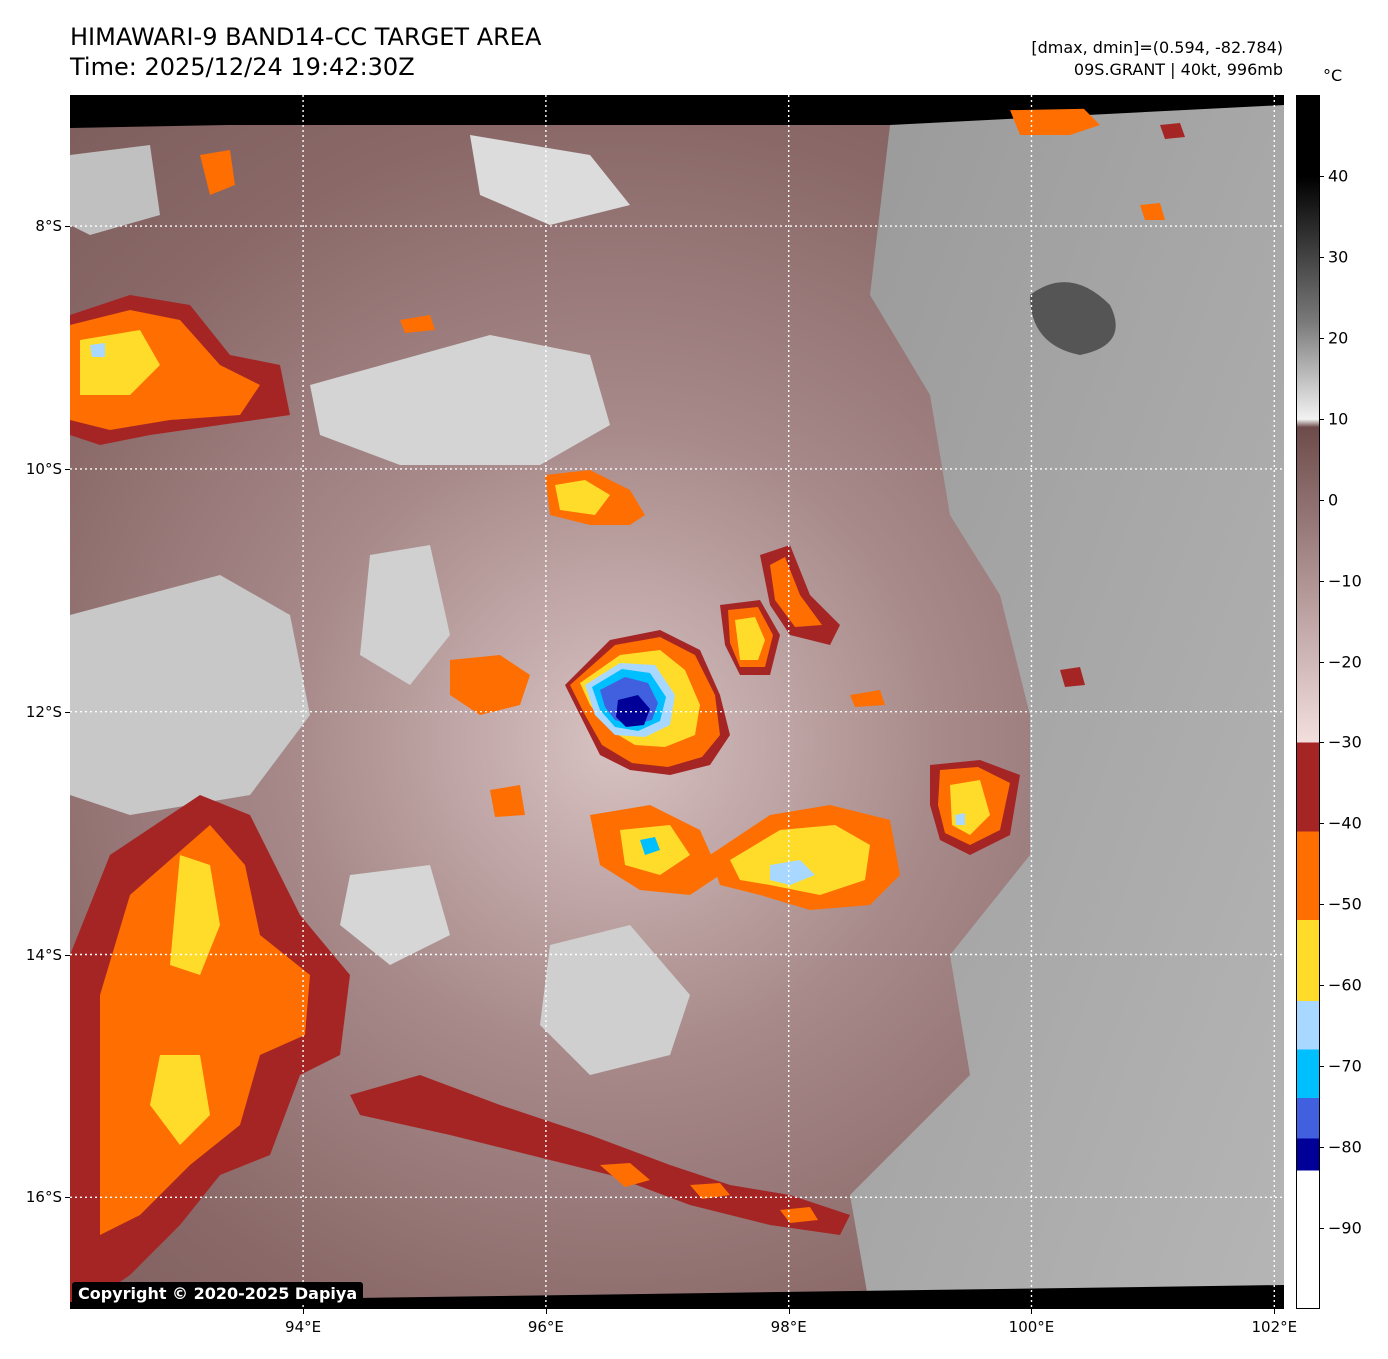 This screenshot has height=1359, width=1388. Describe the element at coordinates (788, 1327) in the screenshot. I see `x-tick-label: 98°E` at that location.